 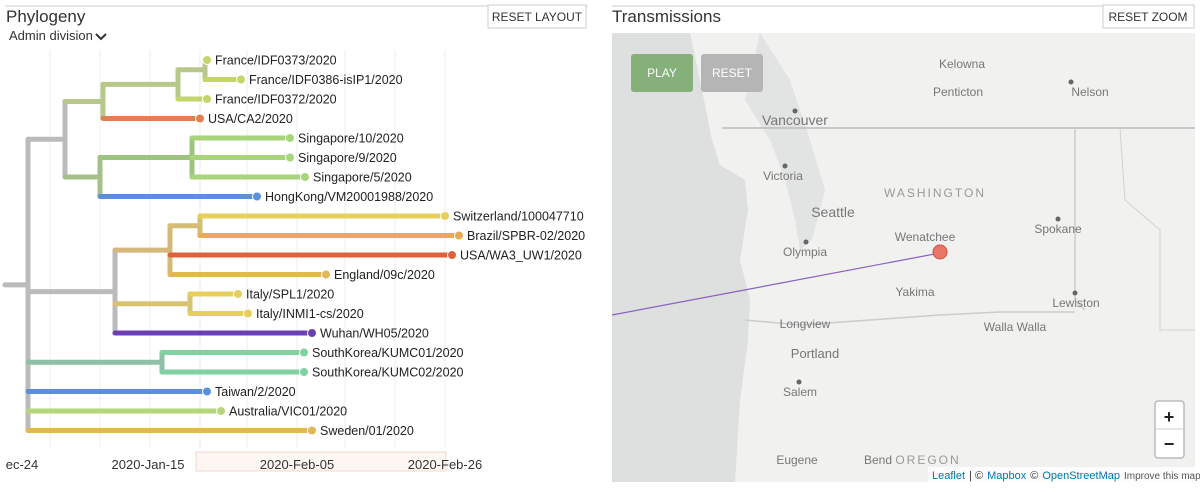 What do you see at coordinates (815, 353) in the screenshot?
I see `place-label: Portland` at bounding box center [815, 353].